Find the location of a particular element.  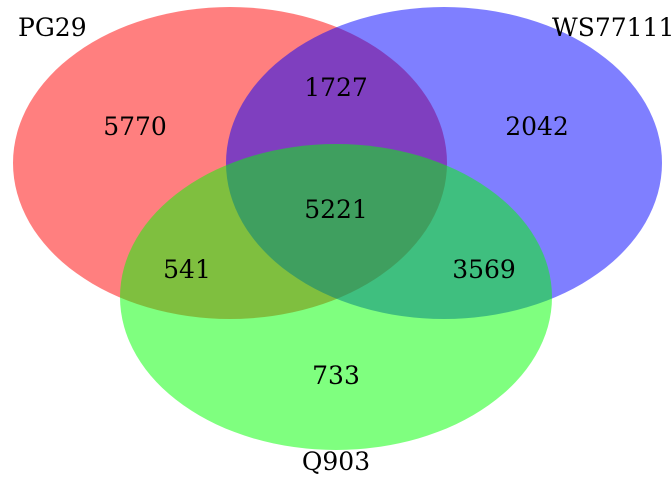

set-label-q903: Q903 is located at coordinates (336, 461).